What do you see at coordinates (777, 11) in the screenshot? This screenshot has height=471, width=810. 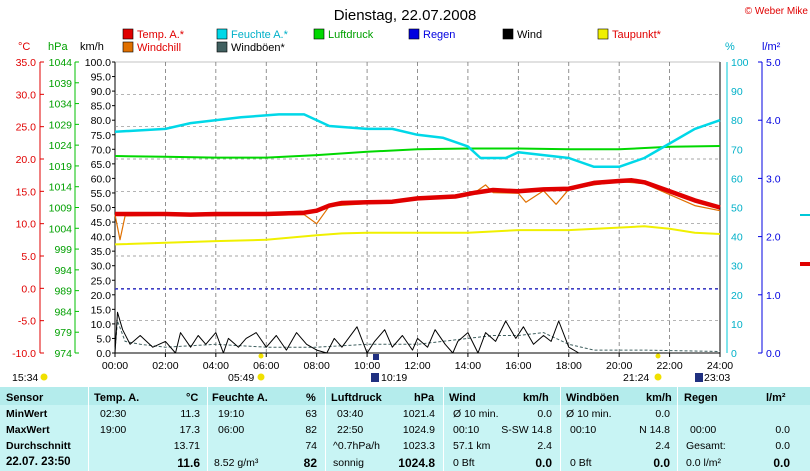 I see `copyright: © Weber Mike` at bounding box center [777, 11].